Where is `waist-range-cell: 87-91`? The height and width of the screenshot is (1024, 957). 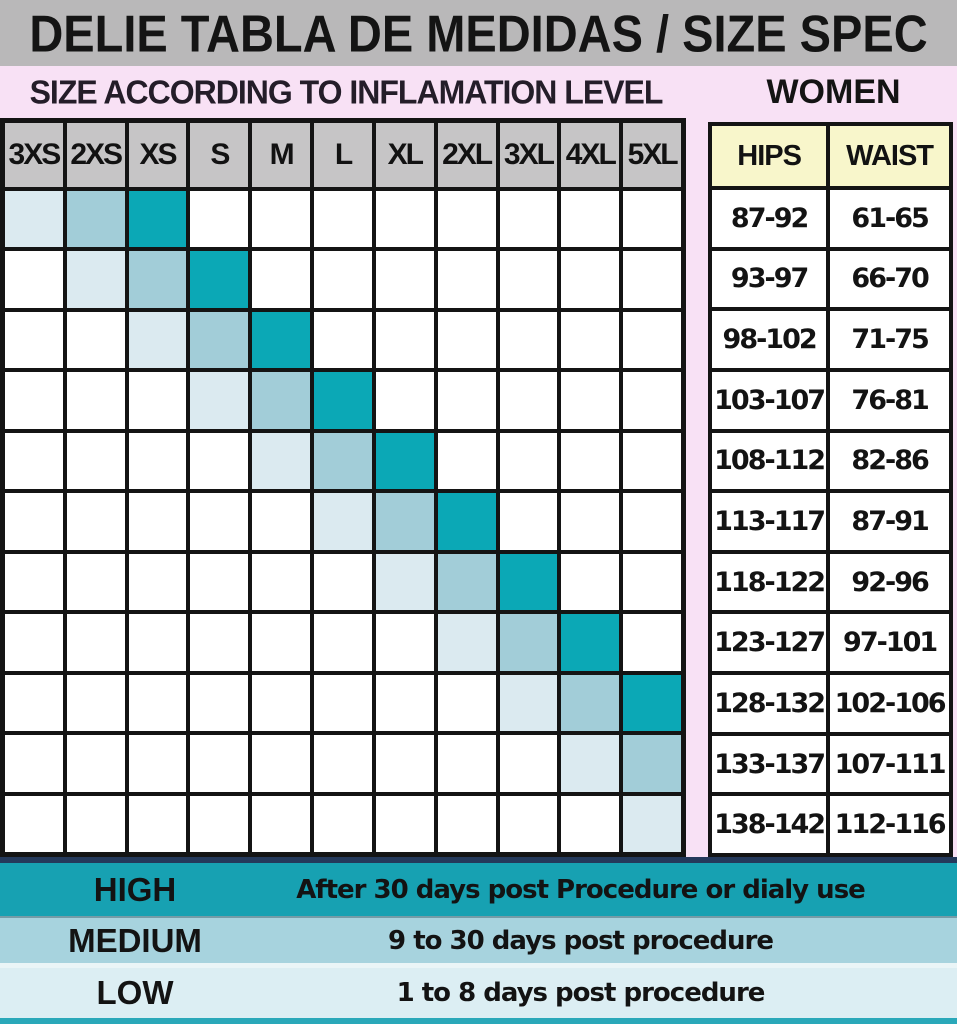 waist-range-cell: 87-91 is located at coordinates (889, 521).